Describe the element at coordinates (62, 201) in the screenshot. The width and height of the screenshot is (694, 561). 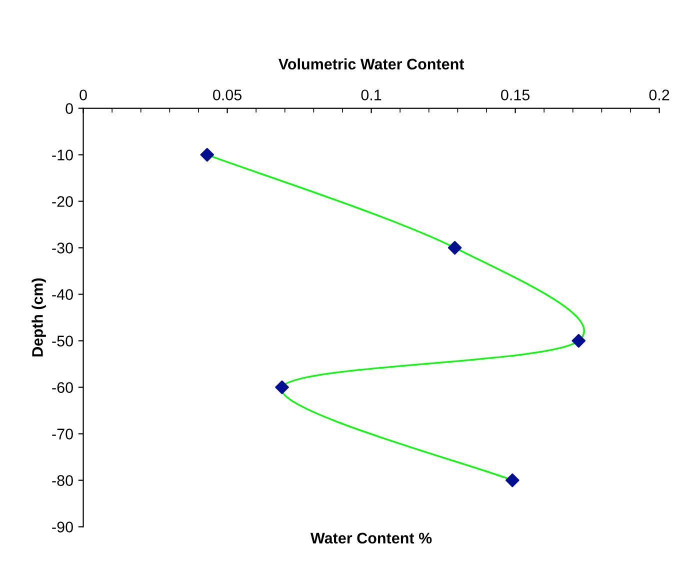
I see `y-tick-label: -20` at that location.